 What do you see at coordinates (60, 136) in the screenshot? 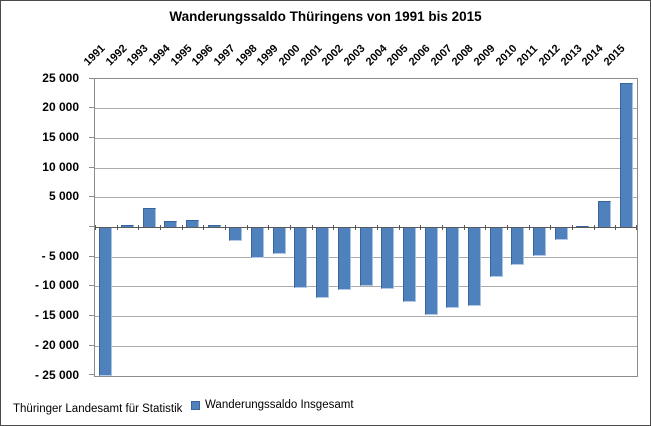
I see `y-axis-label: 15 000` at bounding box center [60, 136].